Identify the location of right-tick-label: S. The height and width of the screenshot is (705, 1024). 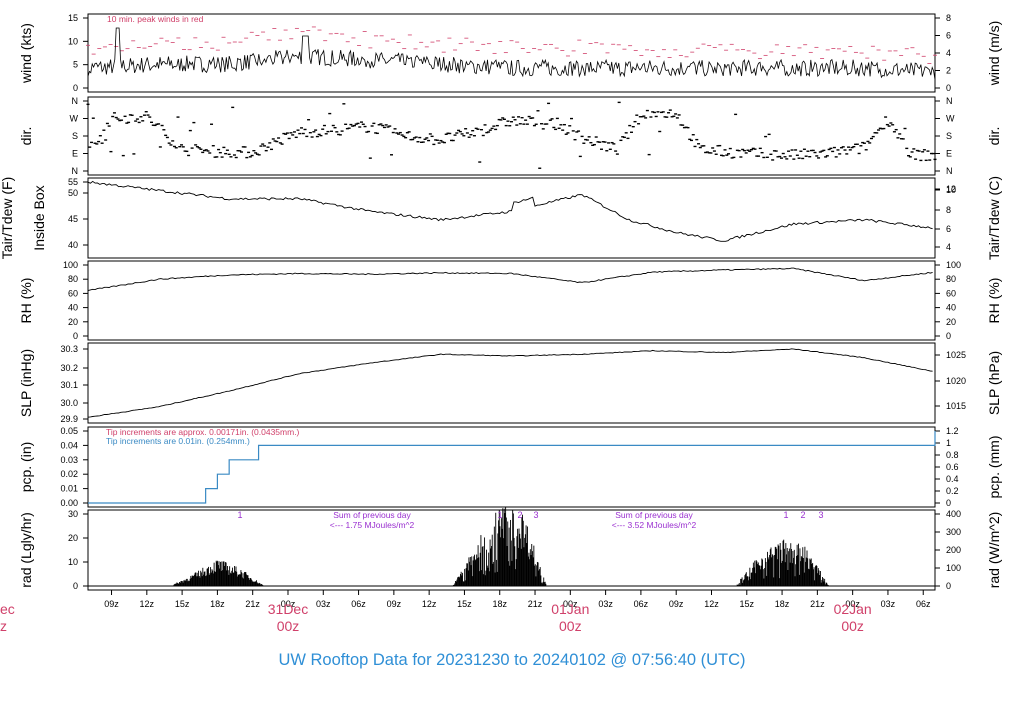
(949, 136).